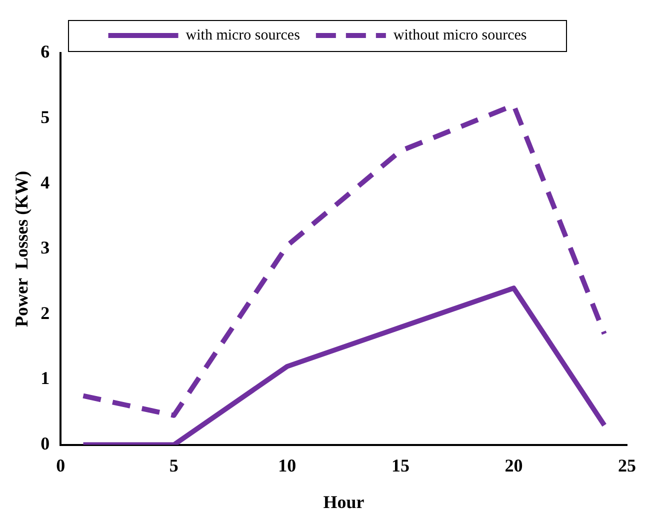  I want to click on x-tick-label: 0, so click(61, 465).